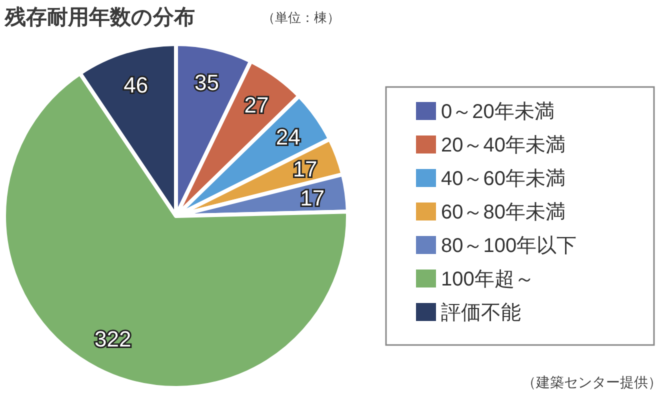 Image resolution: width=670 pixels, height=395 pixels. Describe the element at coordinates (99, 17) in the screenshot. I see `chart-title: 残存耐用年数の分布` at that location.